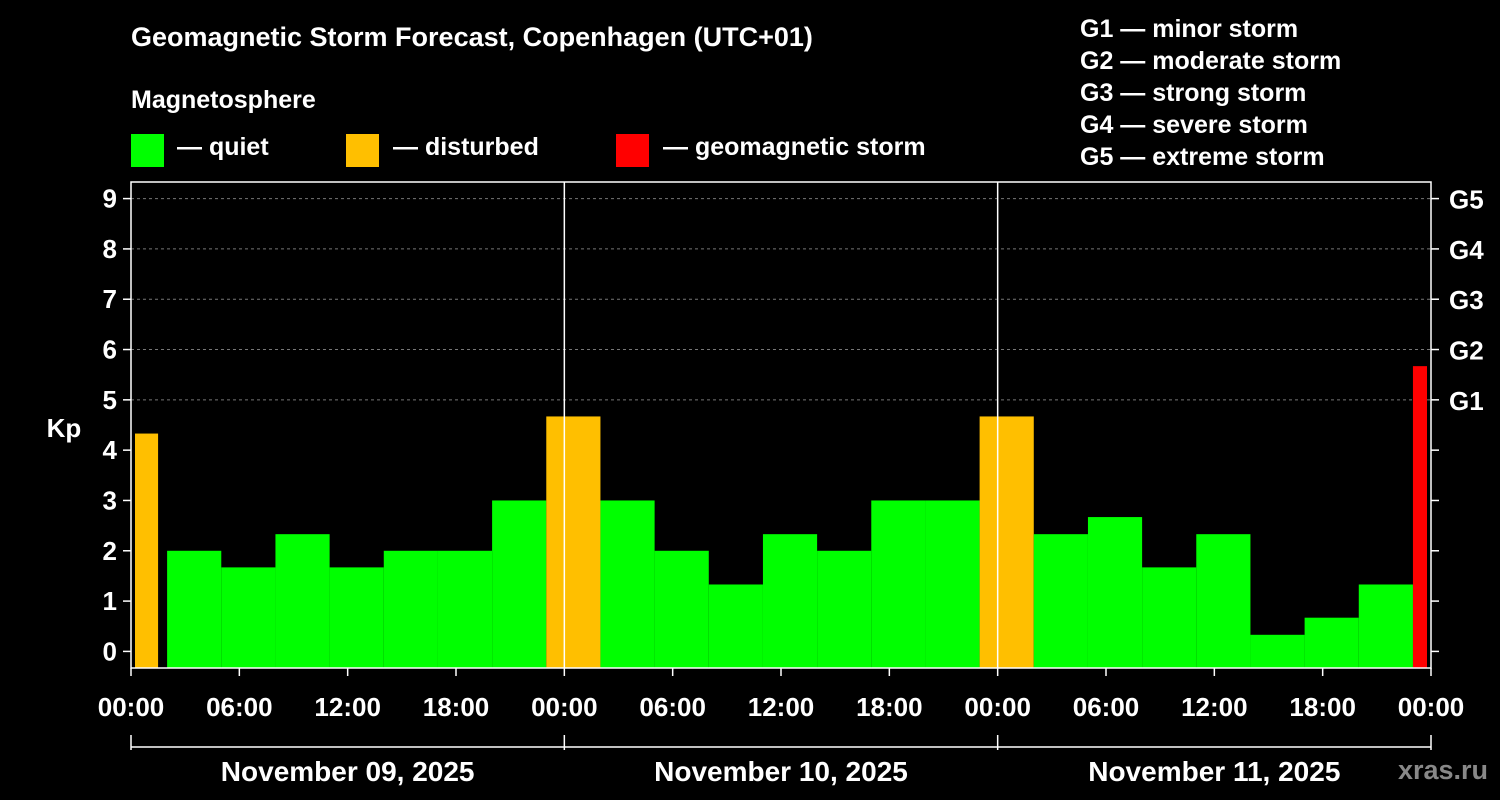  I want to click on y-tick-label: 0, so click(110, 651).